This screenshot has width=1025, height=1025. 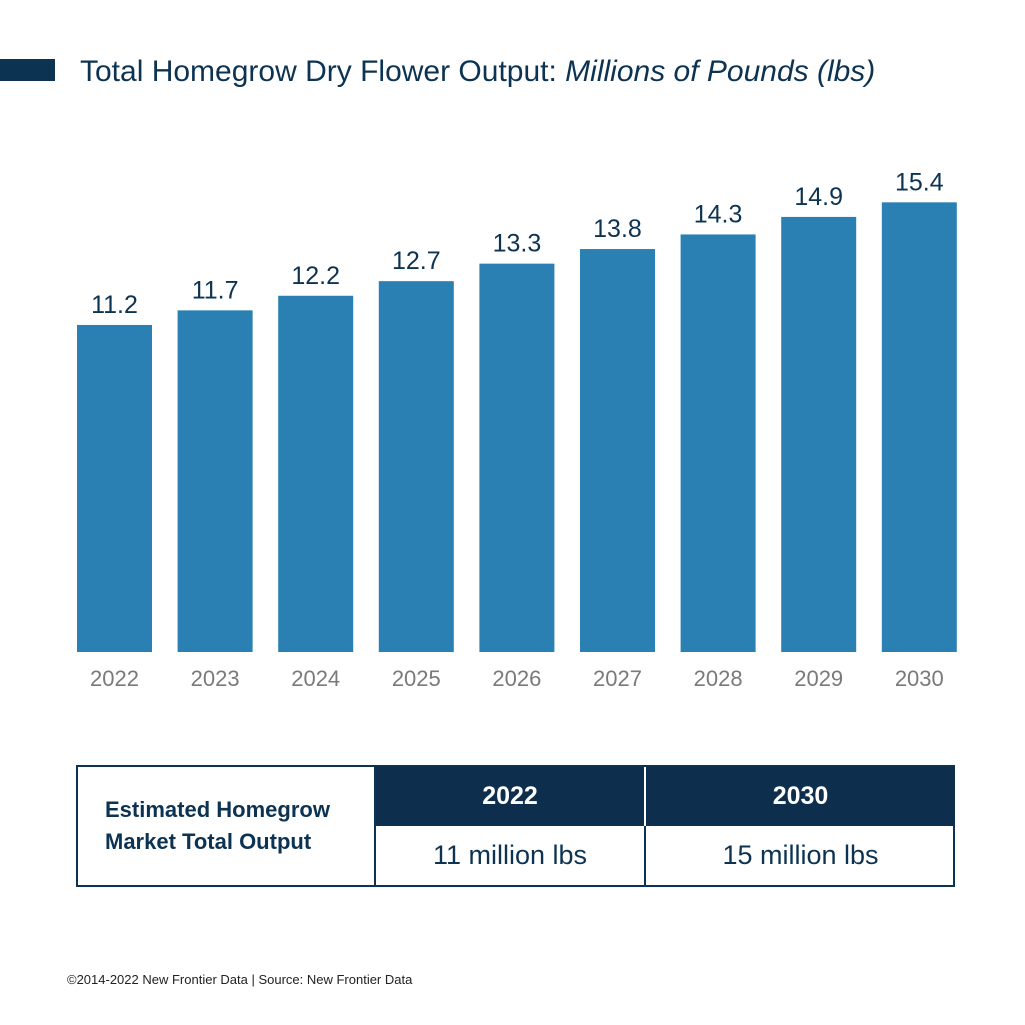 I want to click on bar-value-label-2023: 11.7, so click(x=215, y=290).